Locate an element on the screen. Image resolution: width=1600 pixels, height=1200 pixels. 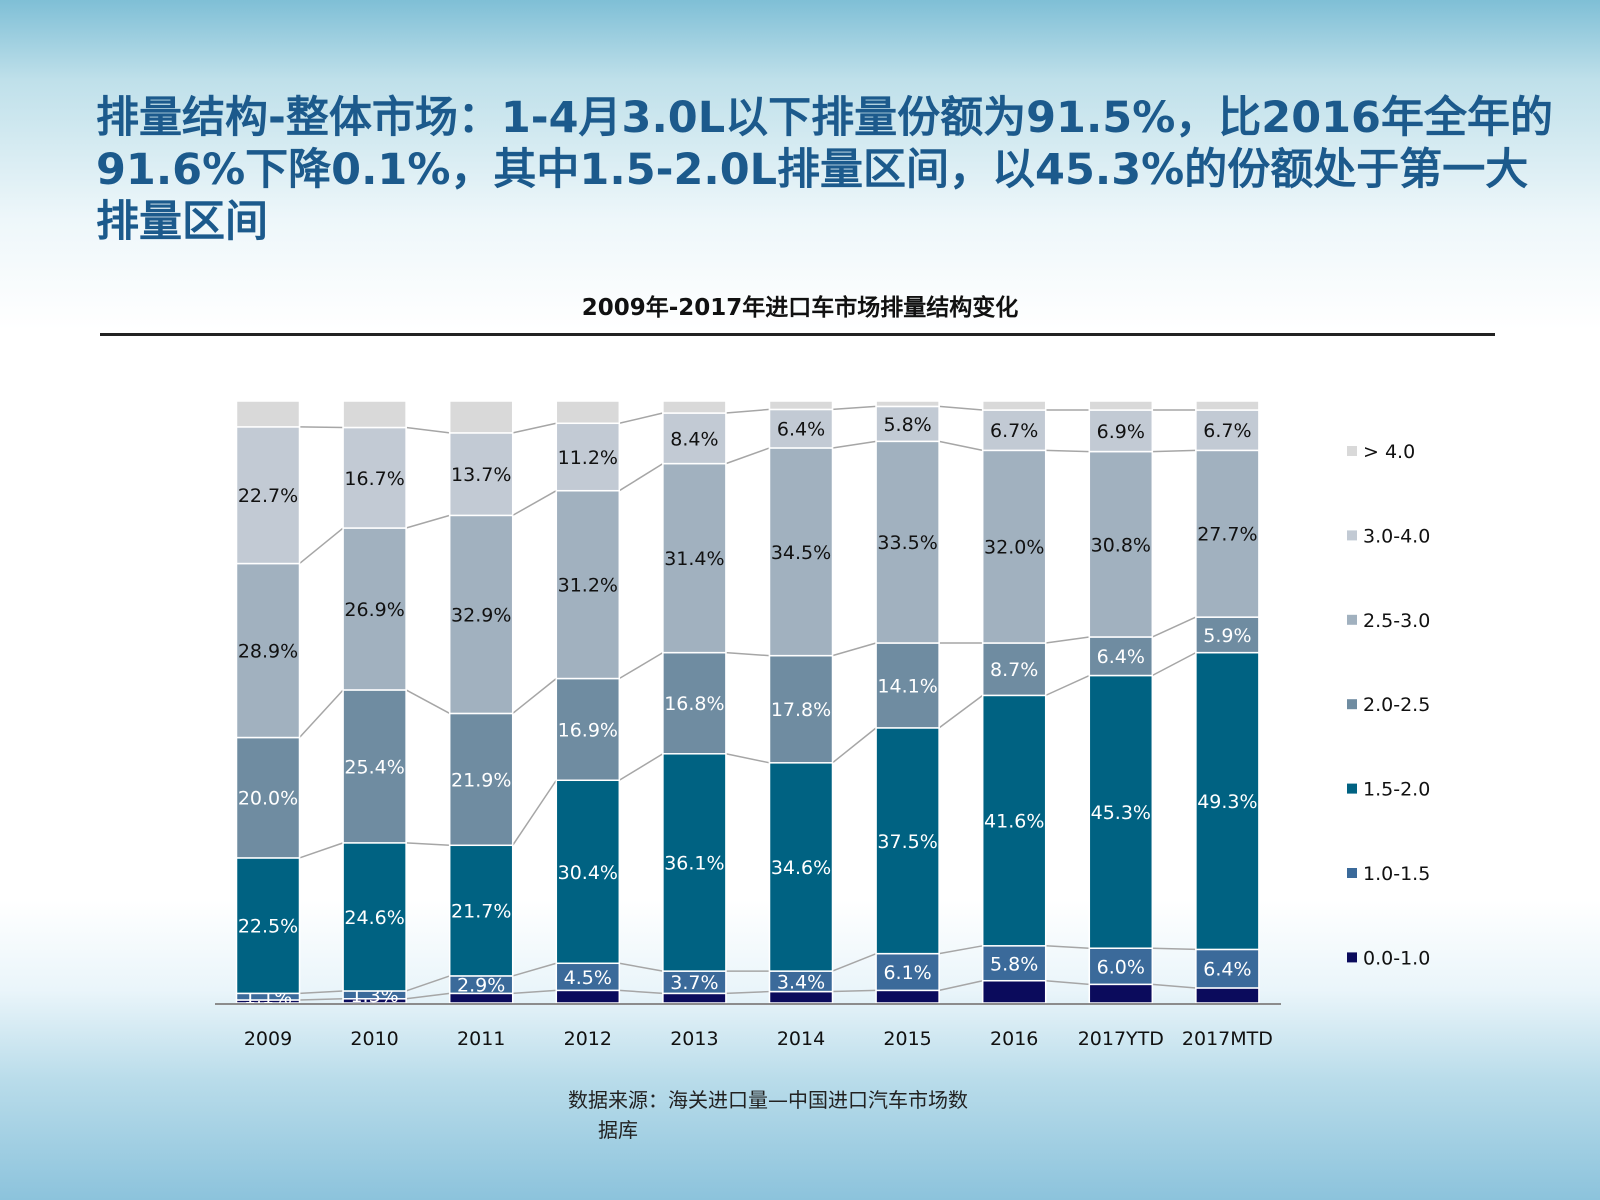
legend-label: 1.0-1.5 is located at coordinates (1396, 874).